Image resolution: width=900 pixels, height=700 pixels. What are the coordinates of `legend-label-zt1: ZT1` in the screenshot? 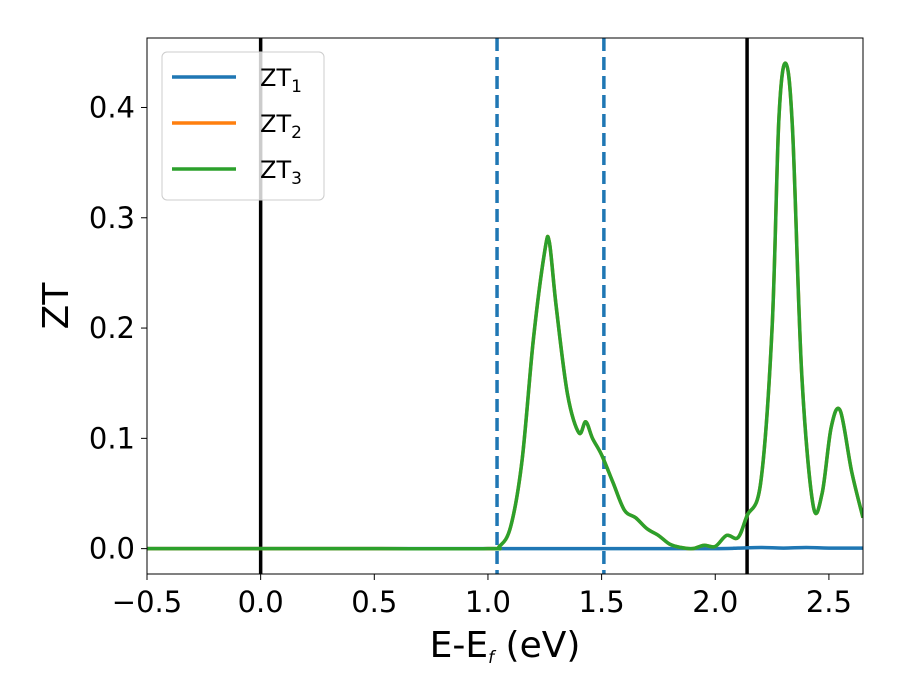 It's located at (281, 80).